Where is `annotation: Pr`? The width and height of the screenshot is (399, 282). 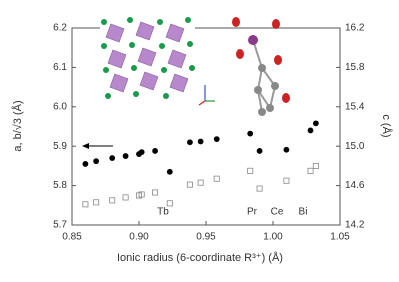
annotation: Pr is located at coordinates (252, 212).